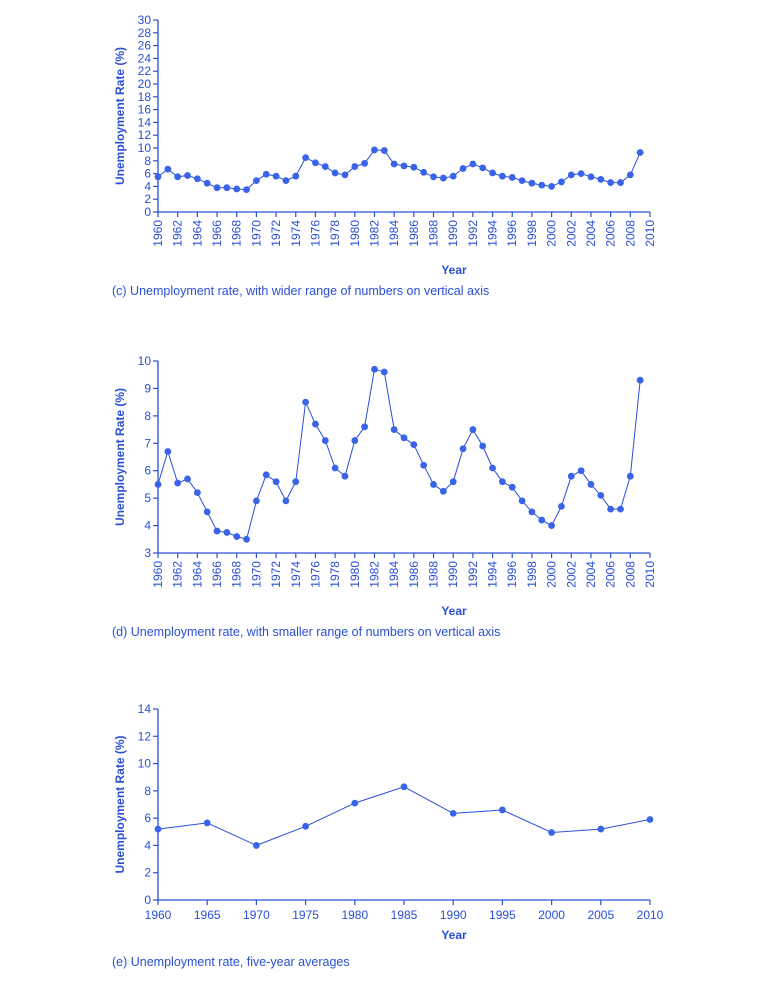 This screenshot has height=982, width=780. What do you see at coordinates (256, 233) in the screenshot?
I see `x-tick-label: 1970` at bounding box center [256, 233].